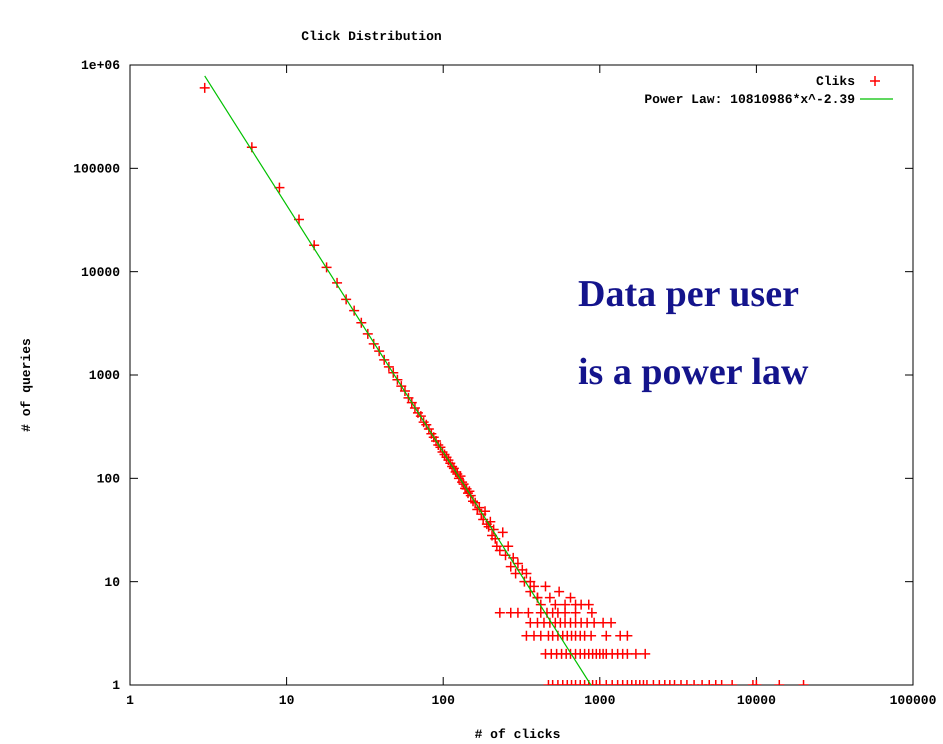 This screenshot has width=943, height=744. Describe the element at coordinates (108, 478) in the screenshot. I see `y-tick-label: 100` at that location.